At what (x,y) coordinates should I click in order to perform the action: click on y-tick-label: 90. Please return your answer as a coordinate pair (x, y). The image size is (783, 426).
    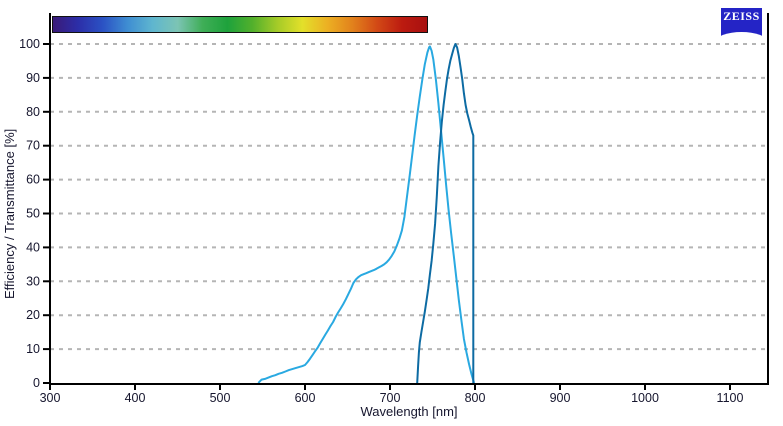
    Looking at the image, I should click on (33, 78).